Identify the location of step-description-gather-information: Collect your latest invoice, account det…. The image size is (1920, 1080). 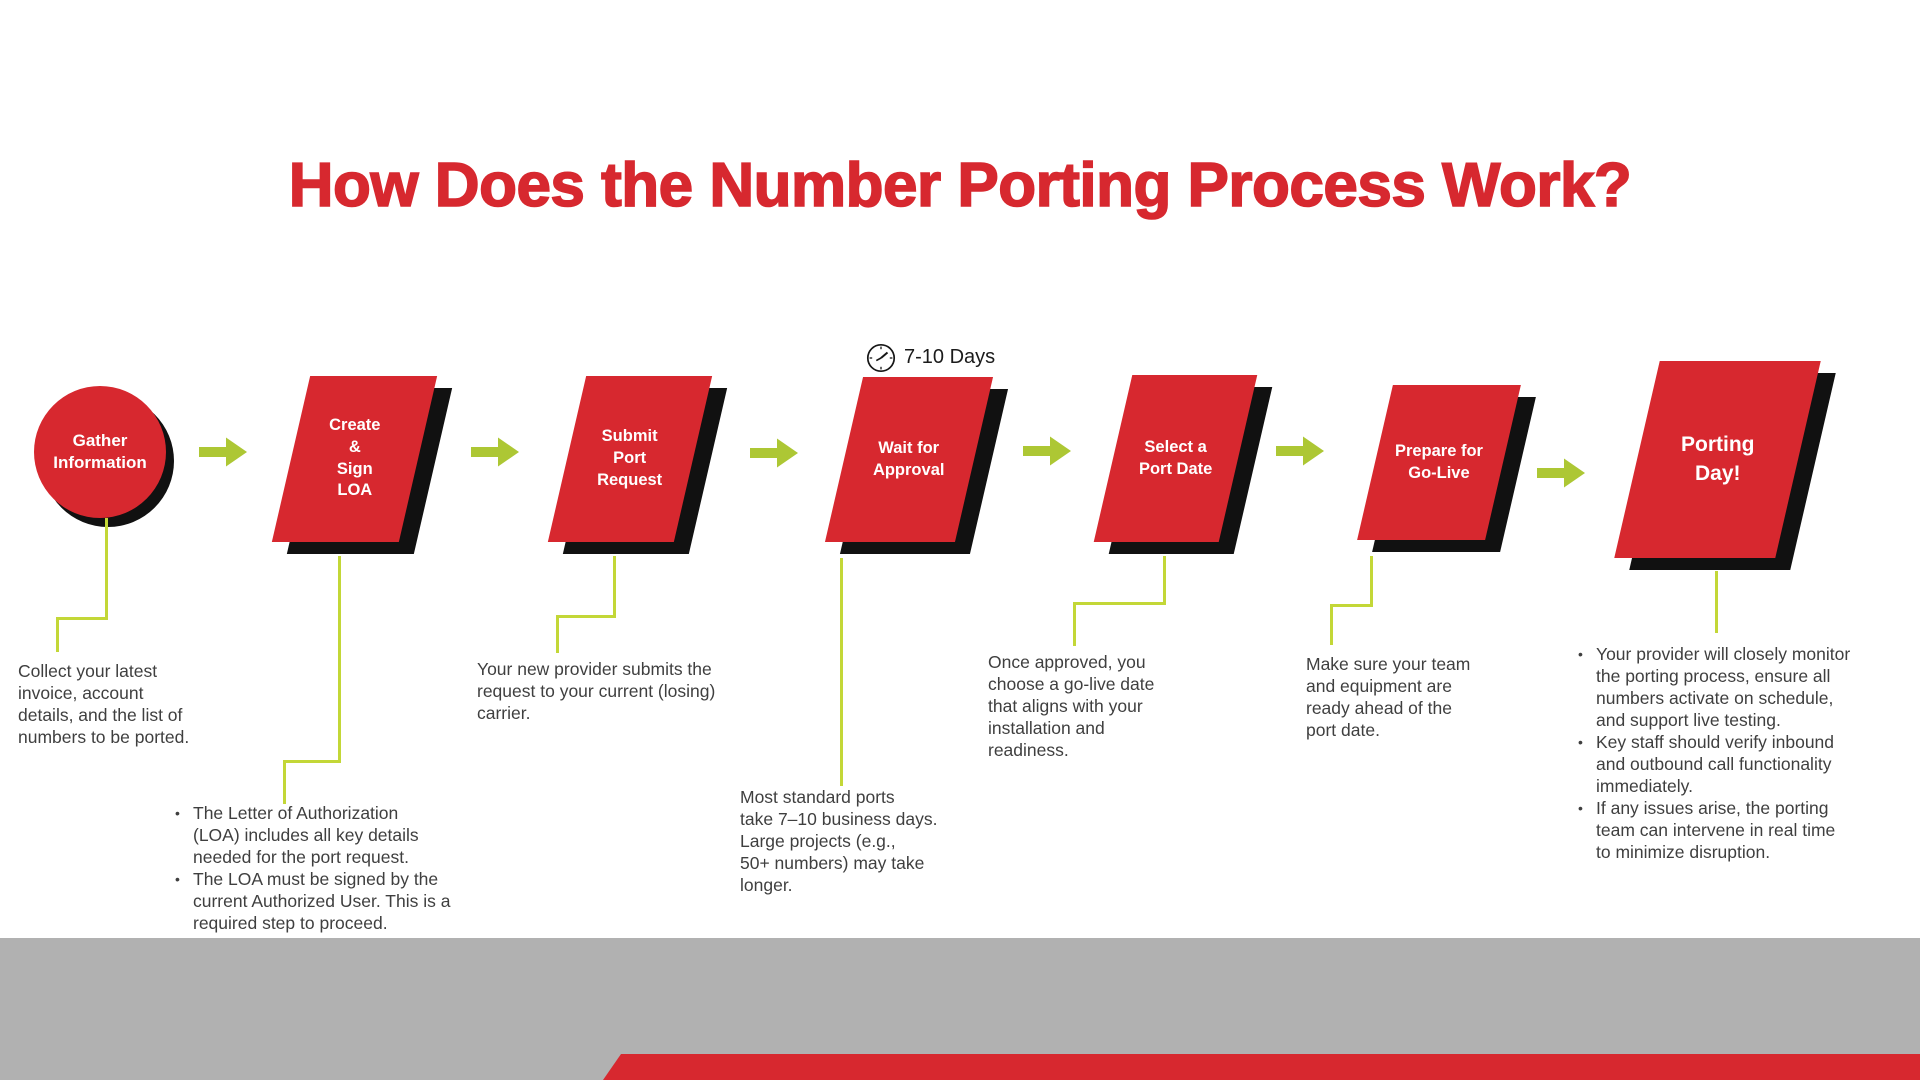
(104, 704).